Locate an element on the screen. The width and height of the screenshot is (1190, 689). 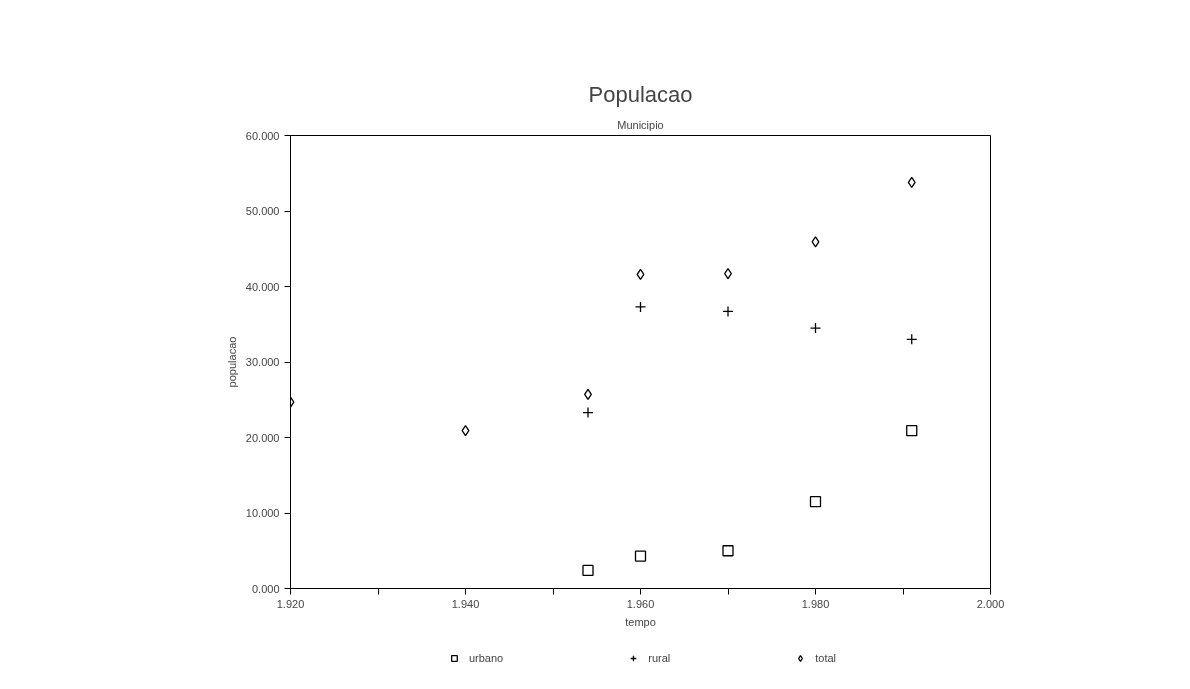
x-axis-title: tempo is located at coordinates (640, 621).